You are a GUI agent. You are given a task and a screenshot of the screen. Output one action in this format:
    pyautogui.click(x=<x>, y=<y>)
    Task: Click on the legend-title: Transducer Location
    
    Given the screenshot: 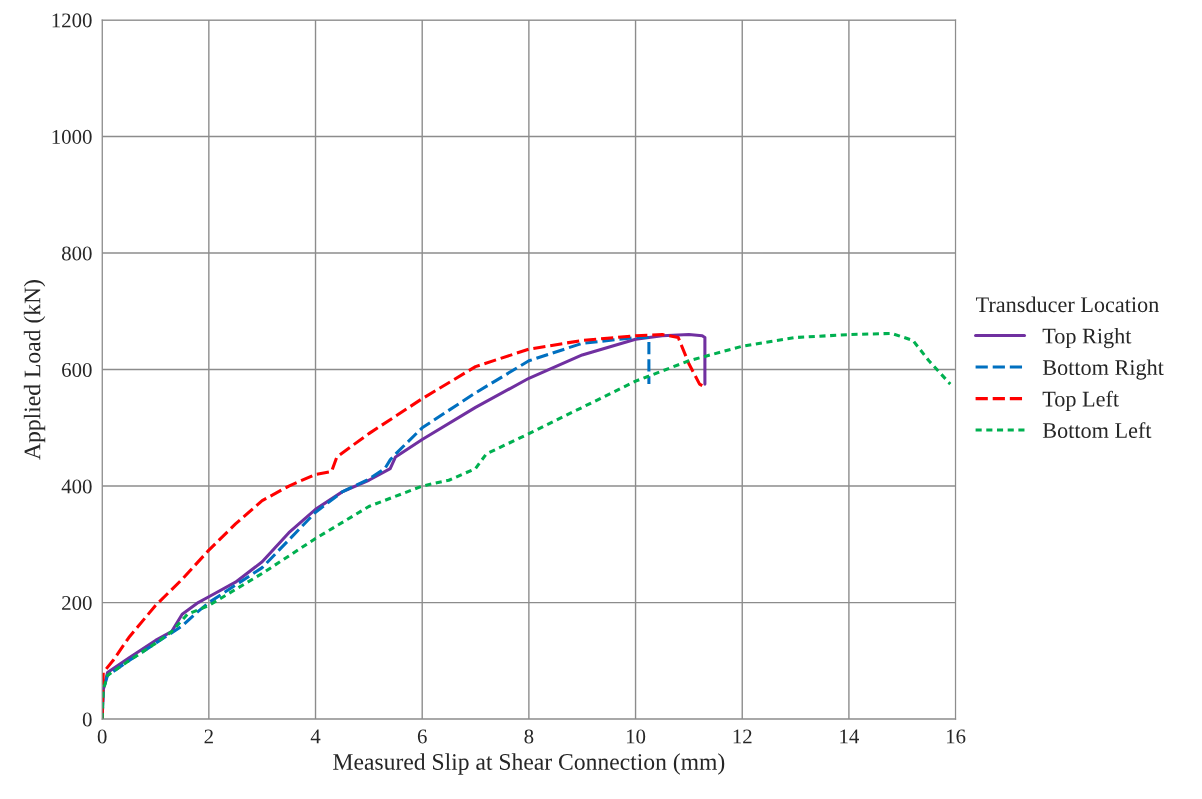 What is the action you would take?
    pyautogui.click(x=1067, y=304)
    